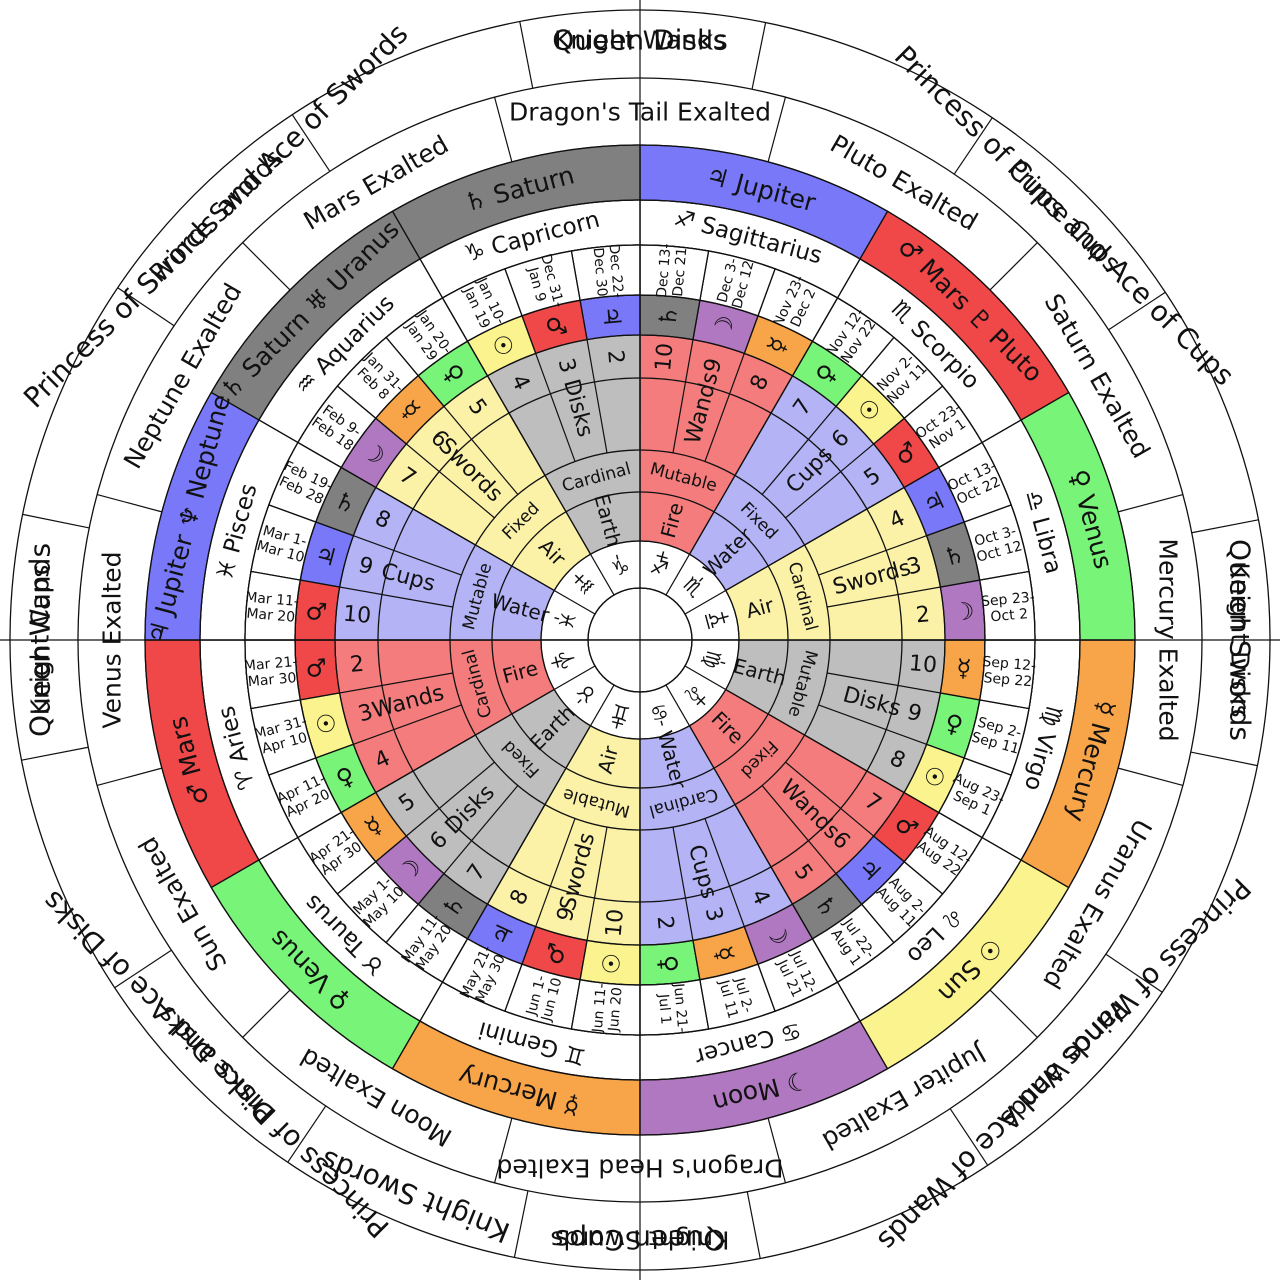  What do you see at coordinates (852, 942) in the screenshot?
I see `decan-date: Jul 22-Aug 1` at bounding box center [852, 942].